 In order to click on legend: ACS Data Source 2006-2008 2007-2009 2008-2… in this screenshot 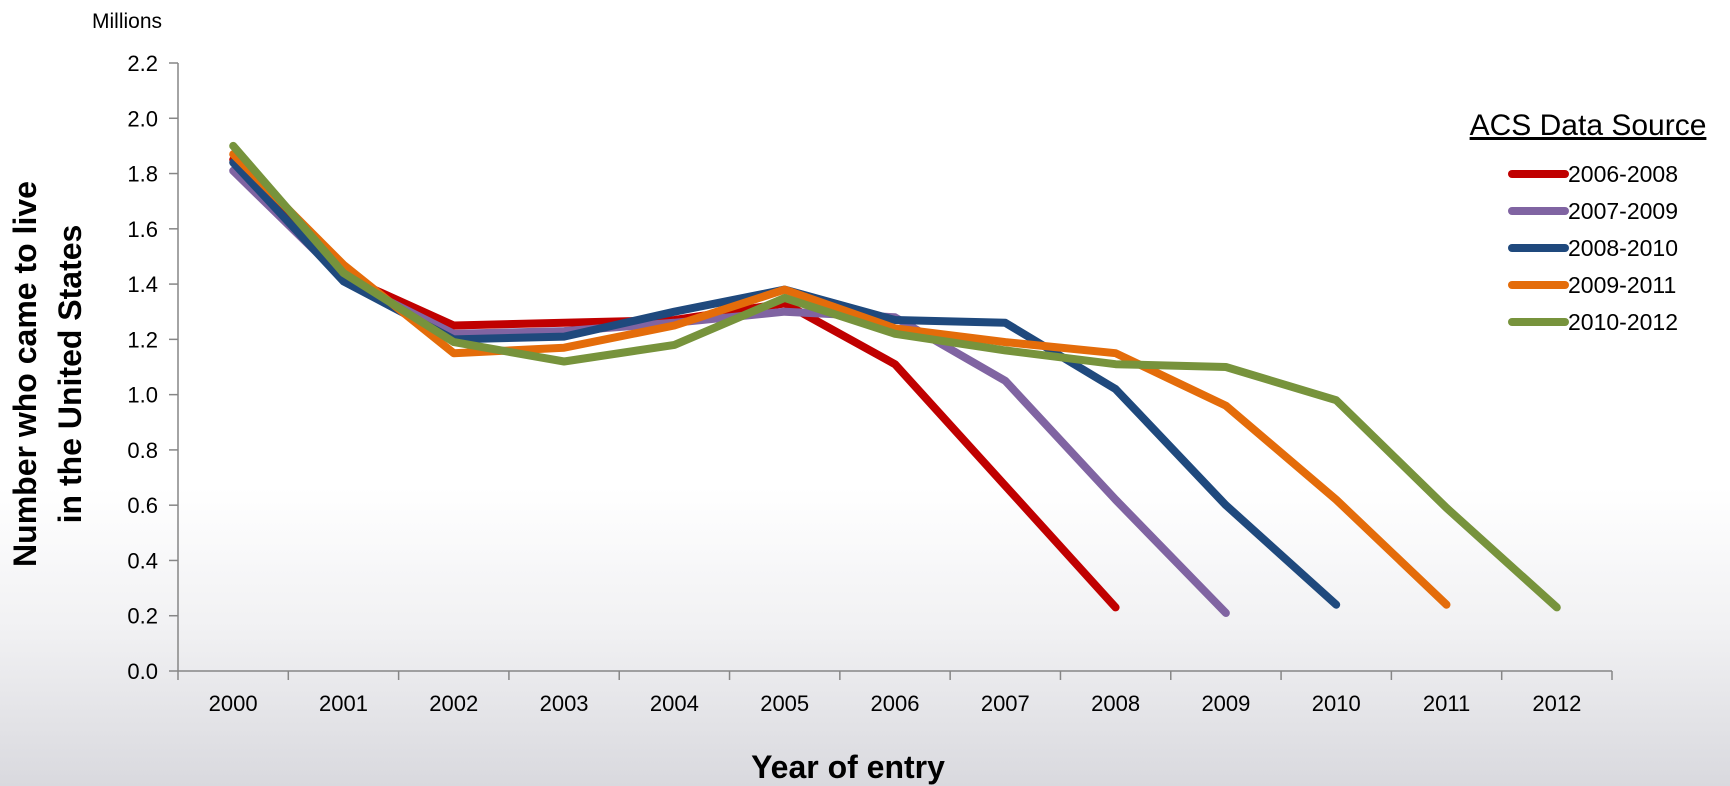, I will do `click(1588, 222)`.